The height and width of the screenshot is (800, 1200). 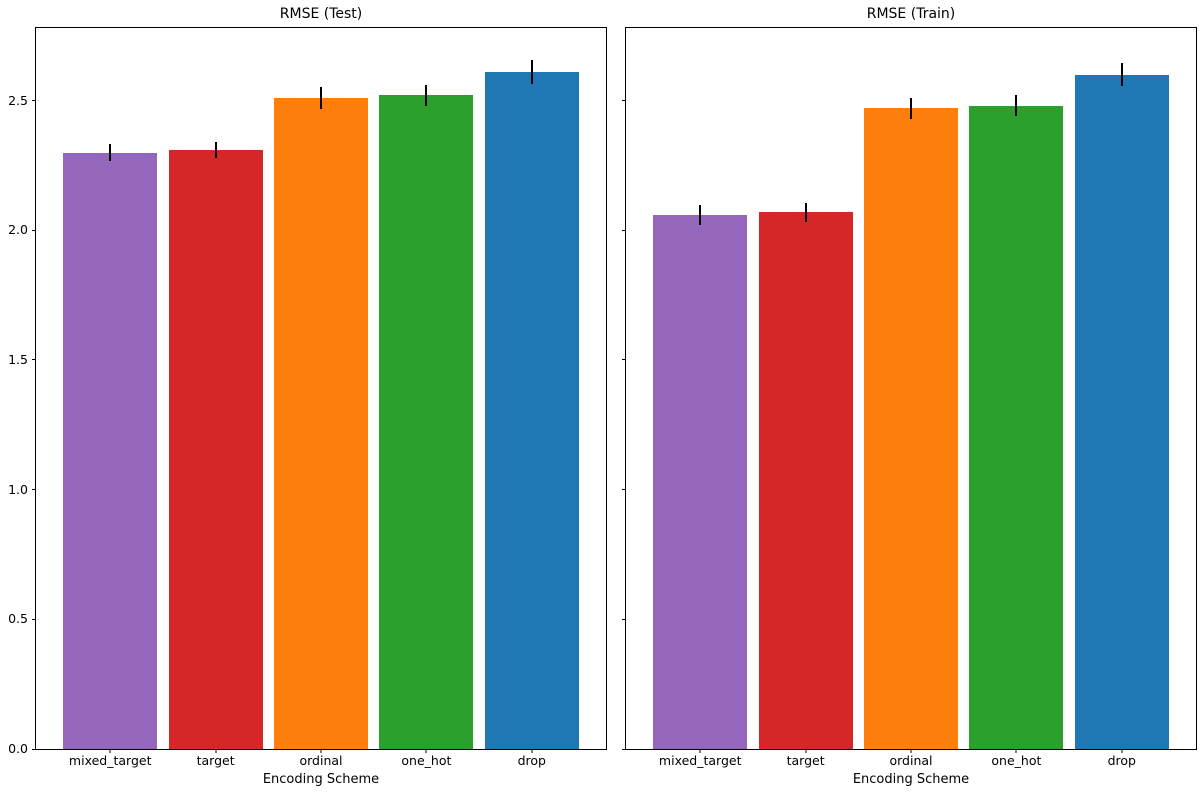 What do you see at coordinates (18, 100) in the screenshot?
I see `y-tick-label: 2.5` at bounding box center [18, 100].